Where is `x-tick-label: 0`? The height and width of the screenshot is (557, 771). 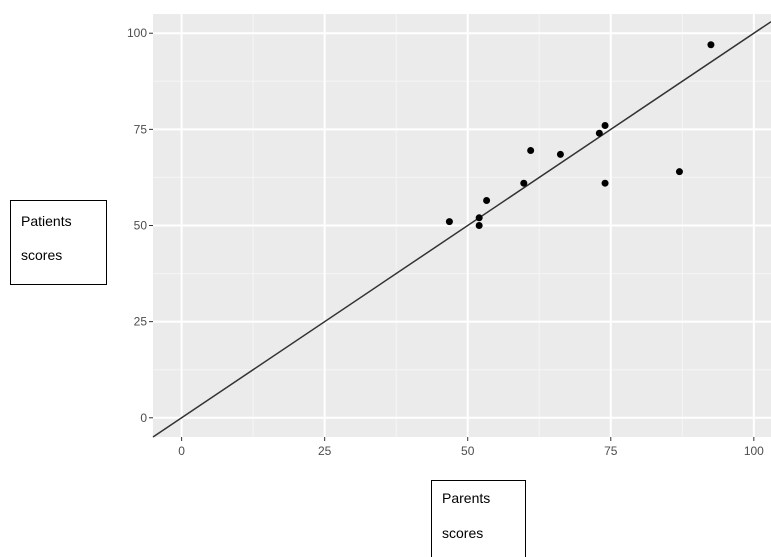 x-tick-label: 0 is located at coordinates (181, 451).